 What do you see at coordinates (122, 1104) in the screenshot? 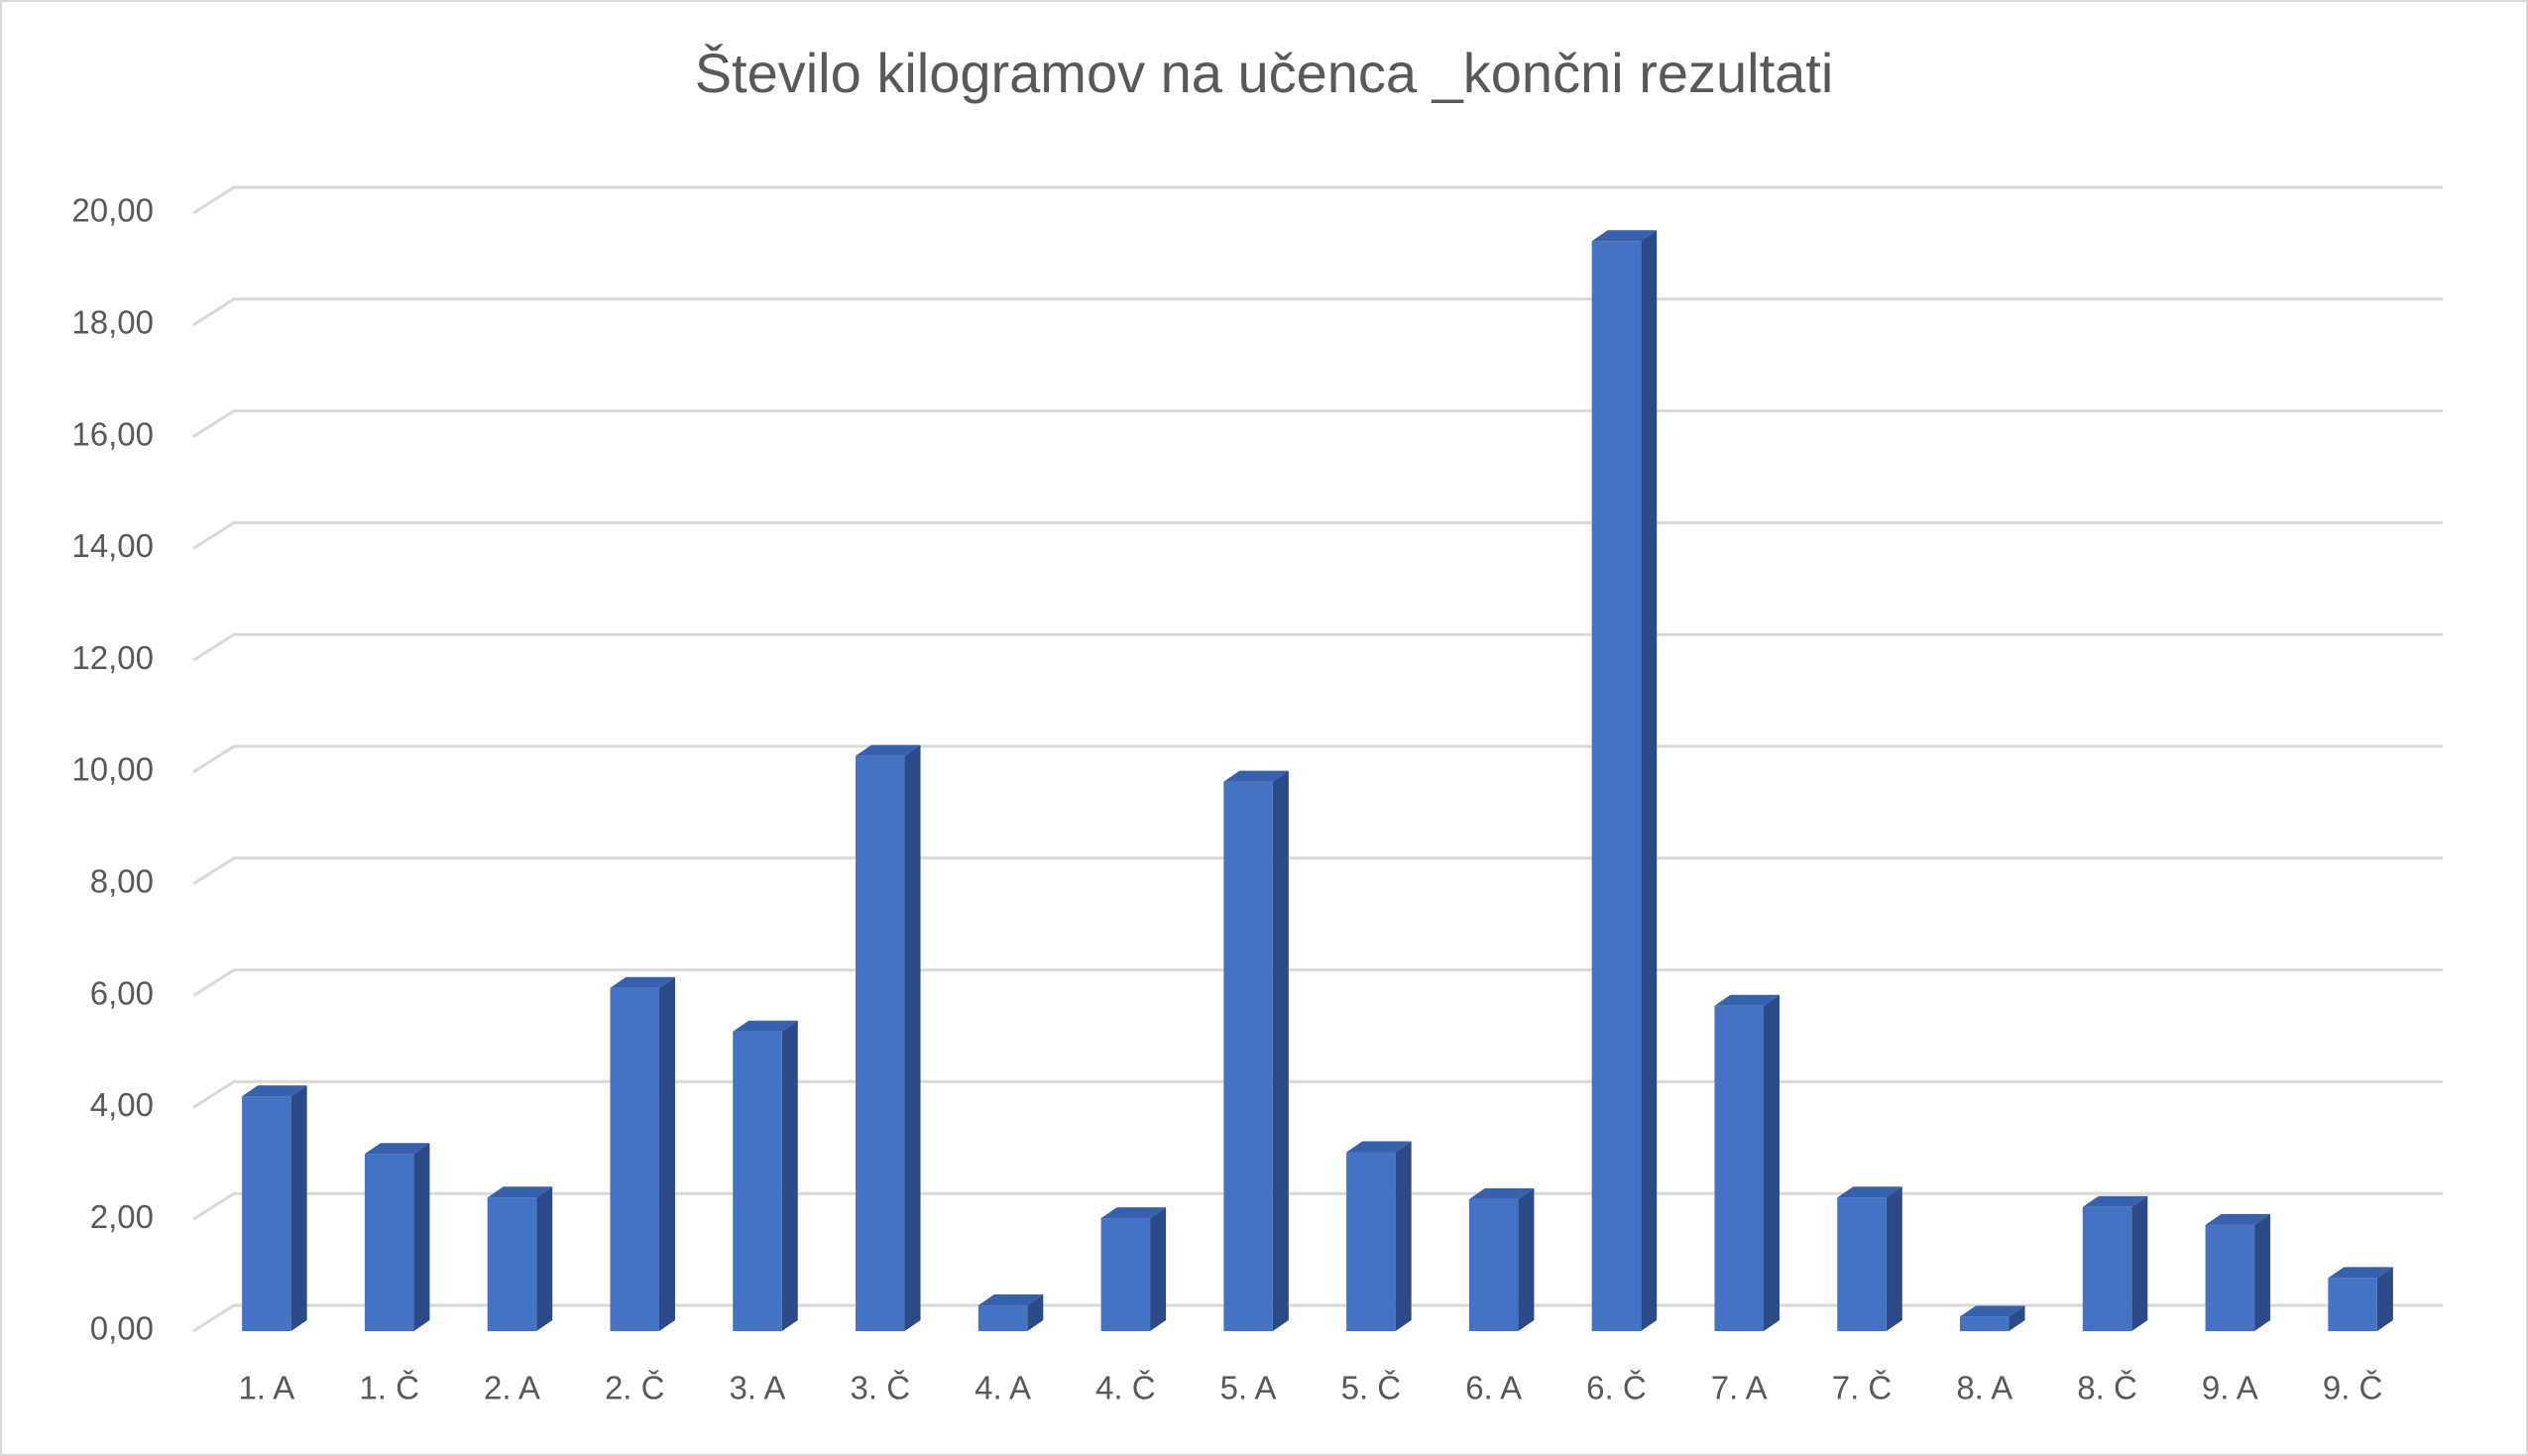
I see `y-tick-label: 4,00` at bounding box center [122, 1104].